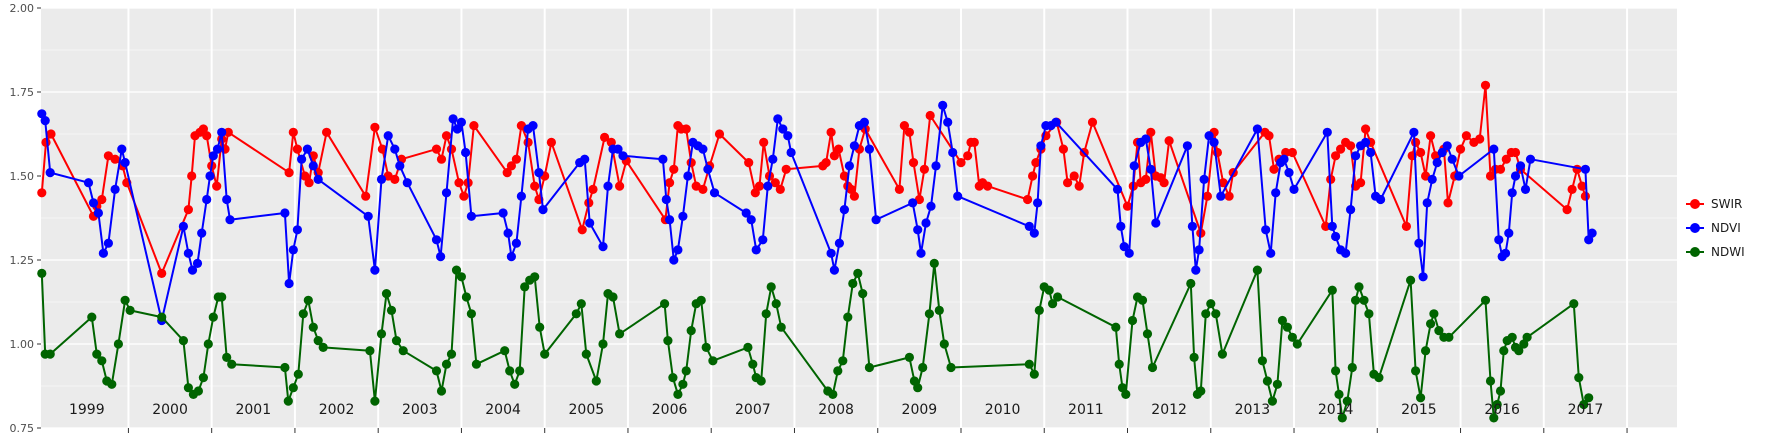 Image resolution: width=1773 pixels, height=442 pixels. I want to click on year-label: 2012, so click(1169, 410).